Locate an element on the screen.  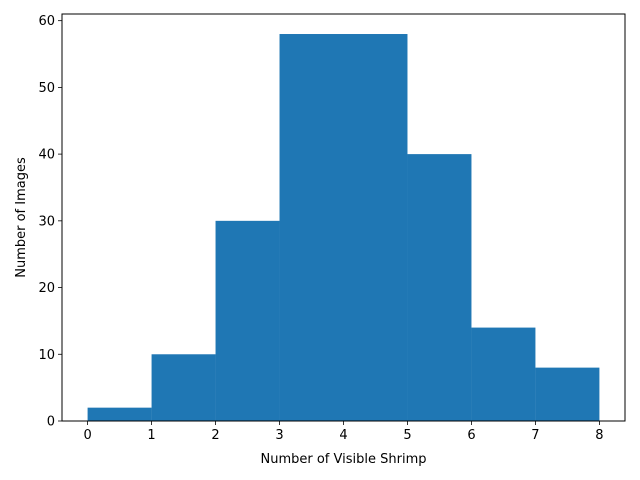
y-tick-label: 20 is located at coordinates (46, 288).